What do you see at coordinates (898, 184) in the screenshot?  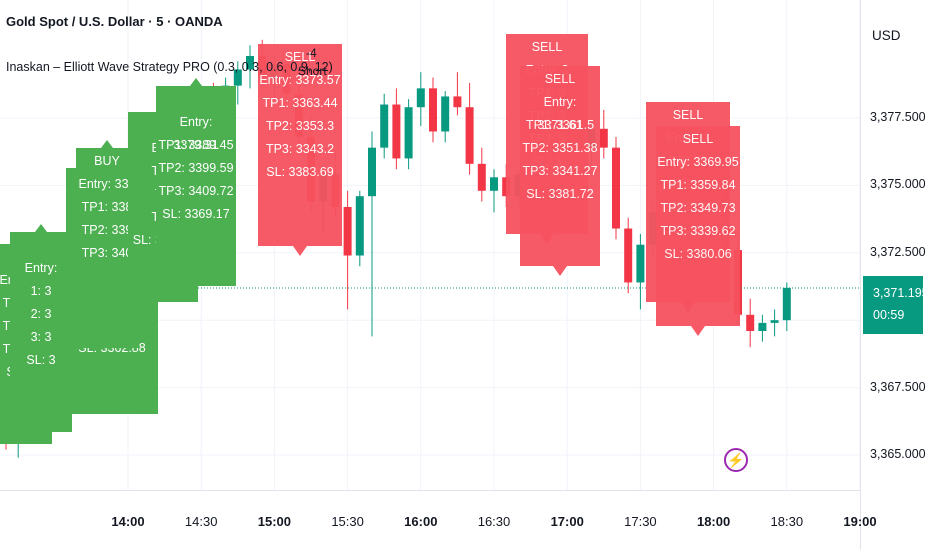 I see `price-tick-label: 3,375.000` at bounding box center [898, 184].